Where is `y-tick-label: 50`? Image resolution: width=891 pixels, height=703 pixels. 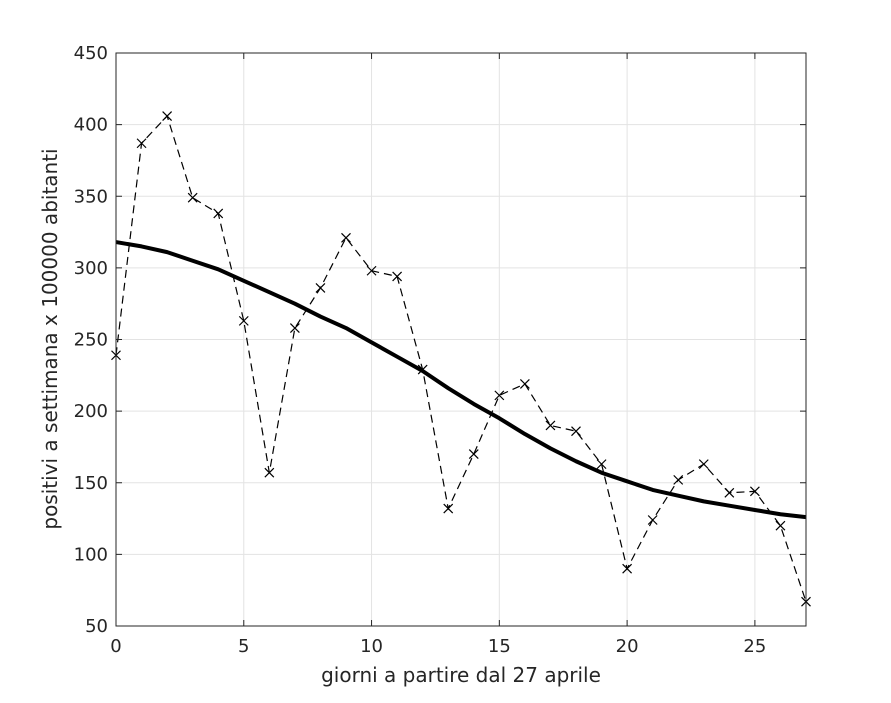
y-tick-label: 50 is located at coordinates (96, 626).